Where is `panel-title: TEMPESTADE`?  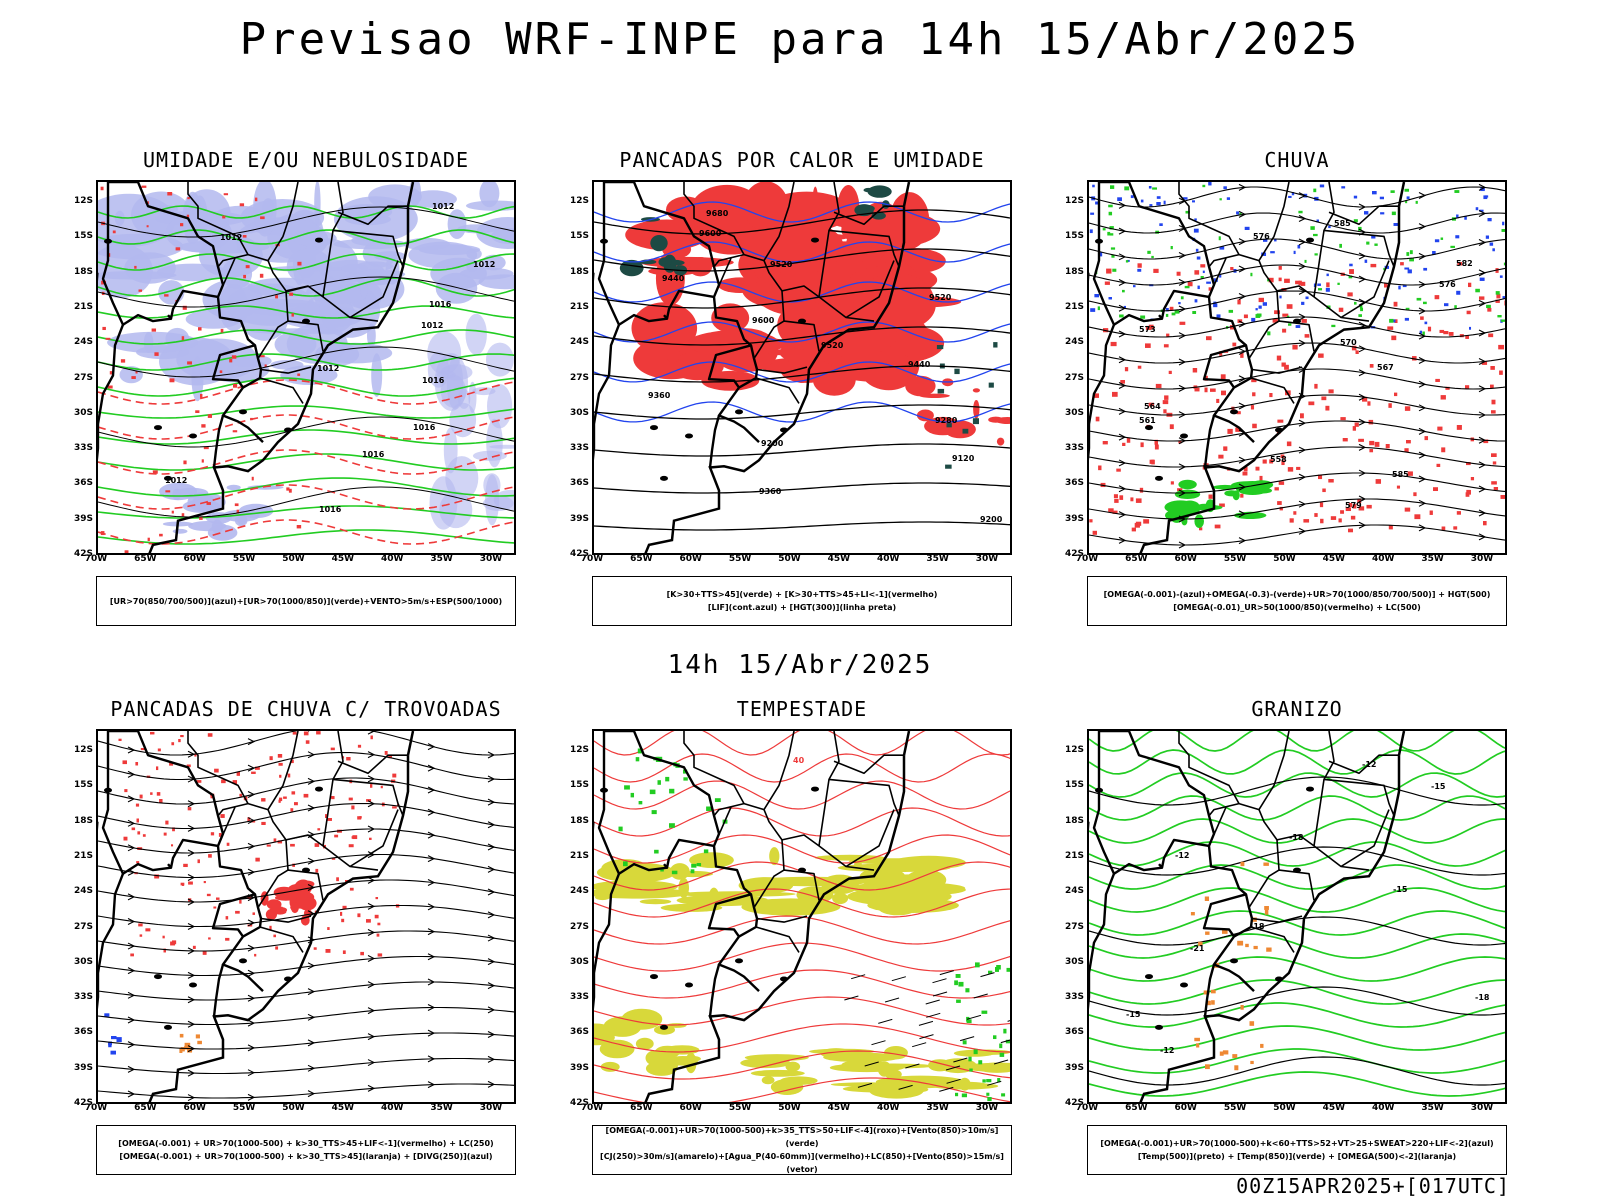
panel-title: TEMPESTADE is located at coordinates (802, 709).